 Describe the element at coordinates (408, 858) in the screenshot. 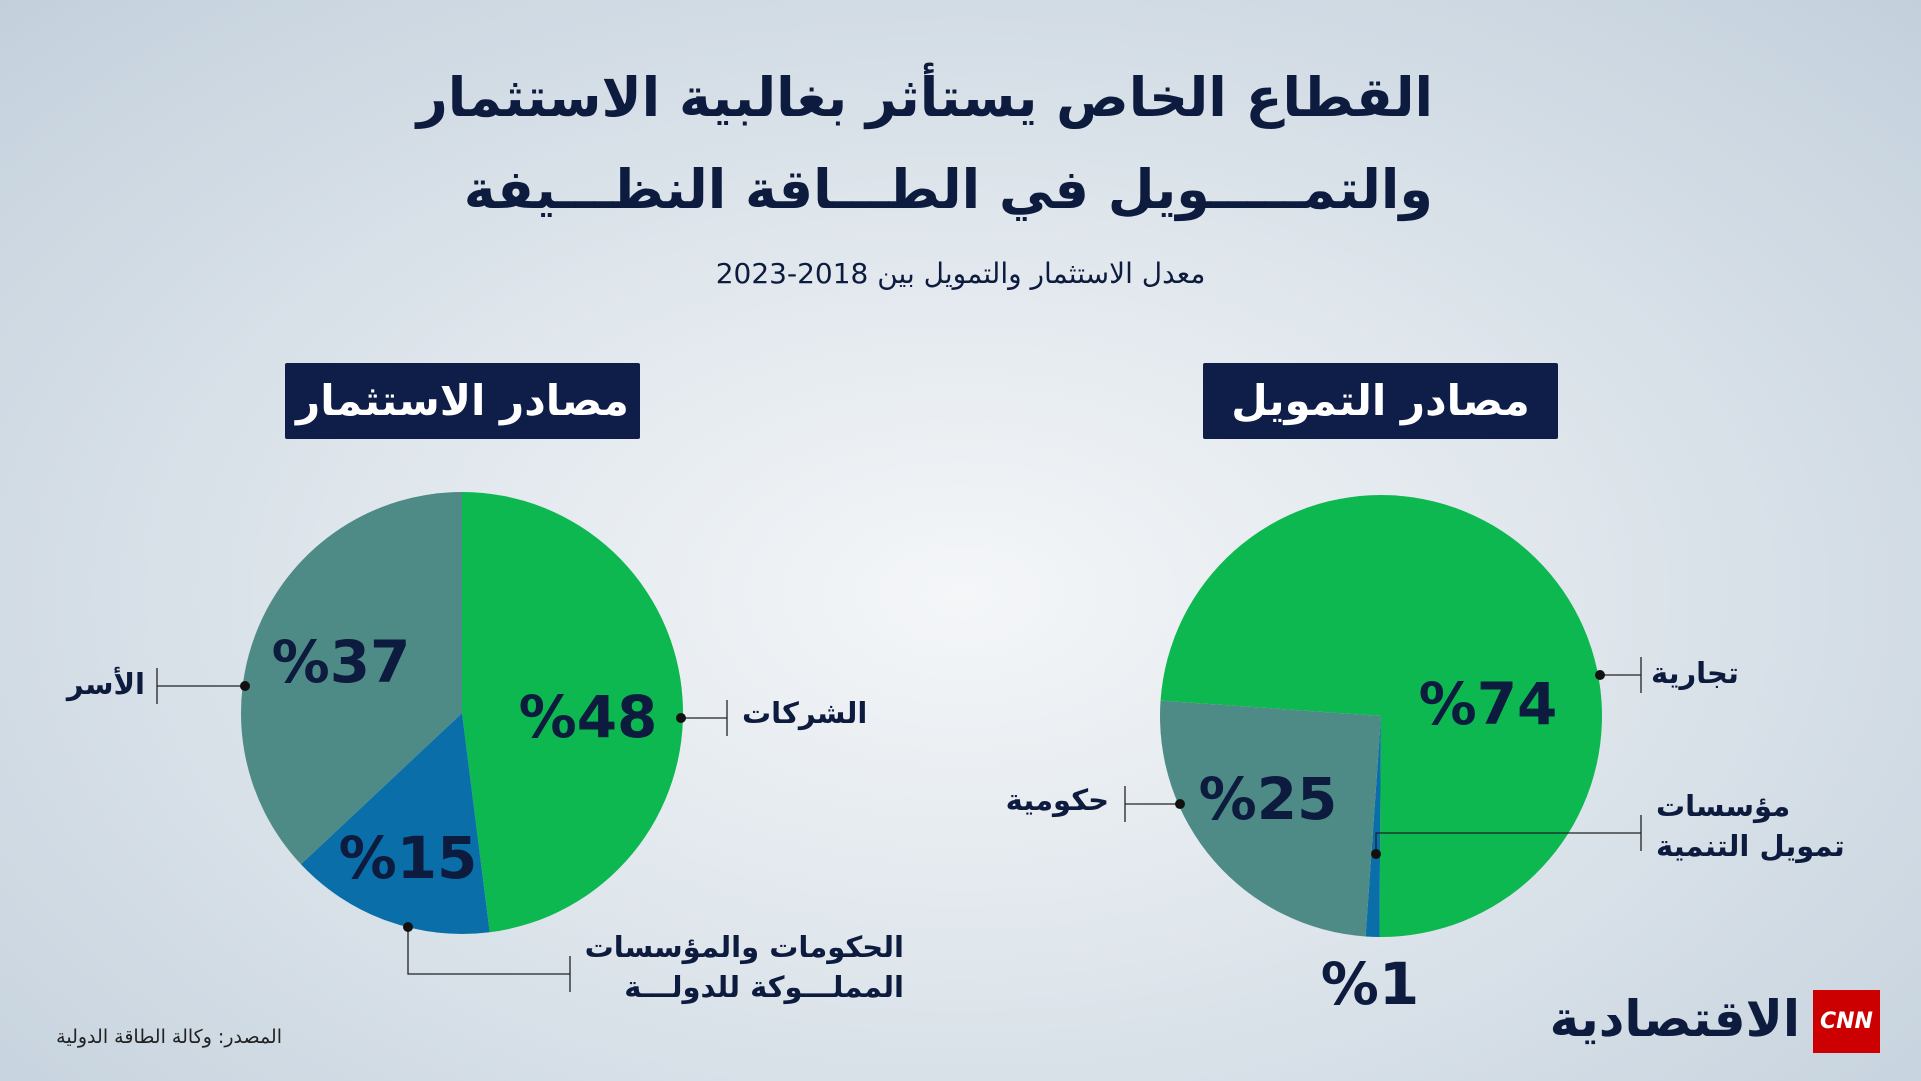

I see `value-label: %15` at that location.